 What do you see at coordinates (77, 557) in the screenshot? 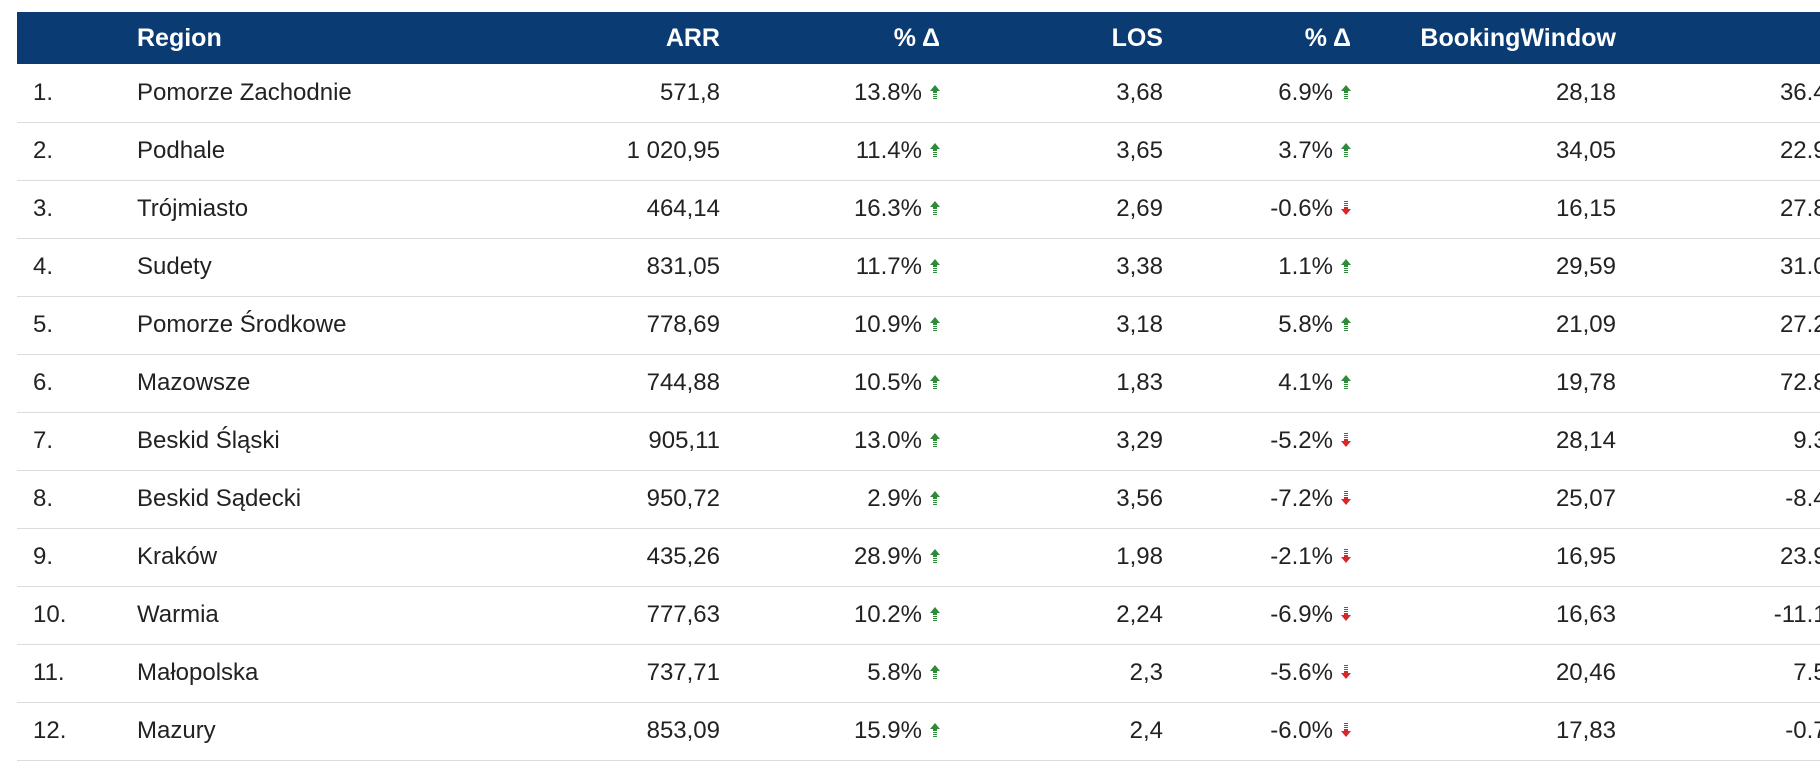
I see `row-index-cell: 9.` at bounding box center [77, 557].